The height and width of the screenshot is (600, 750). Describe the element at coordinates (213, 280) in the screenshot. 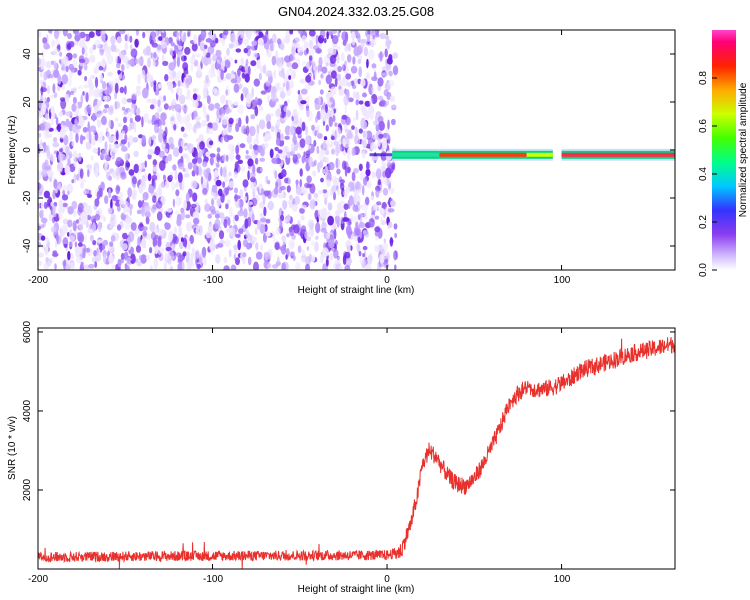

I see `top-x-tick-label: -100` at that location.